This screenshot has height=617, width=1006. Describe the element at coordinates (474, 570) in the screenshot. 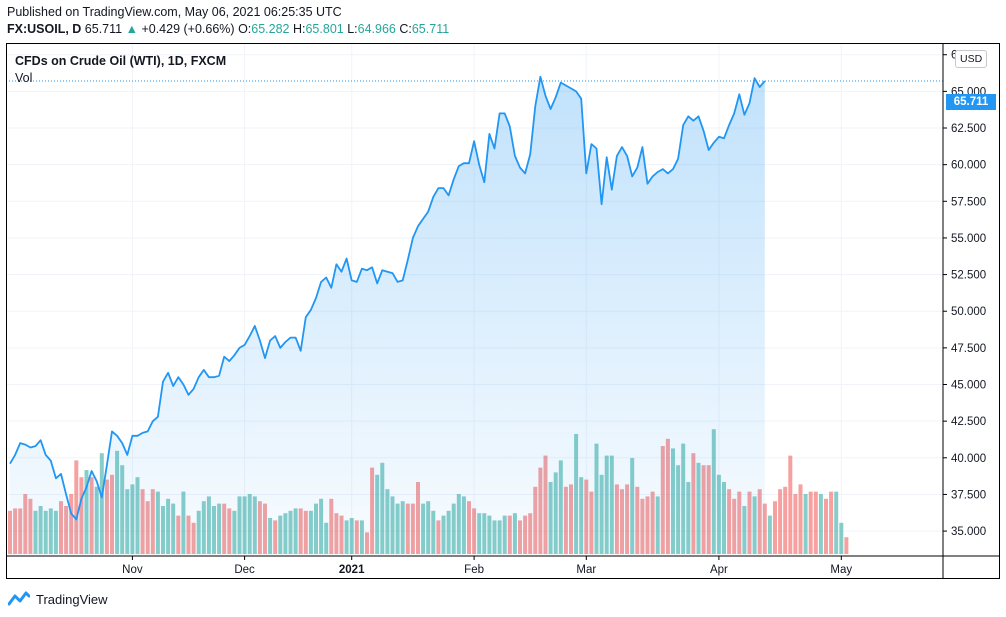

I see `x-tick-label: Feb` at that location.